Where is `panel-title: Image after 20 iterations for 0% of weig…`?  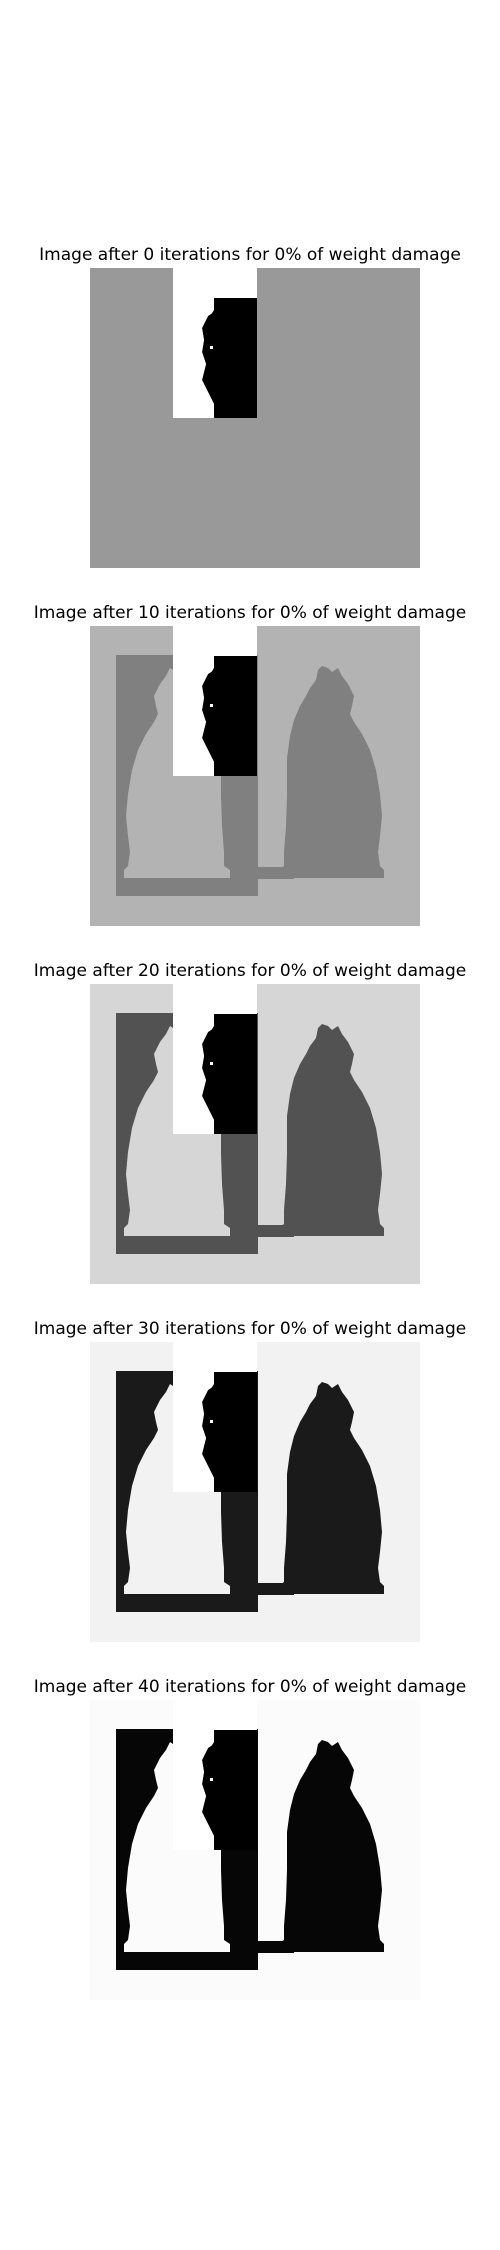
panel-title: Image after 20 iterations for 0% of weig… is located at coordinates (250, 971).